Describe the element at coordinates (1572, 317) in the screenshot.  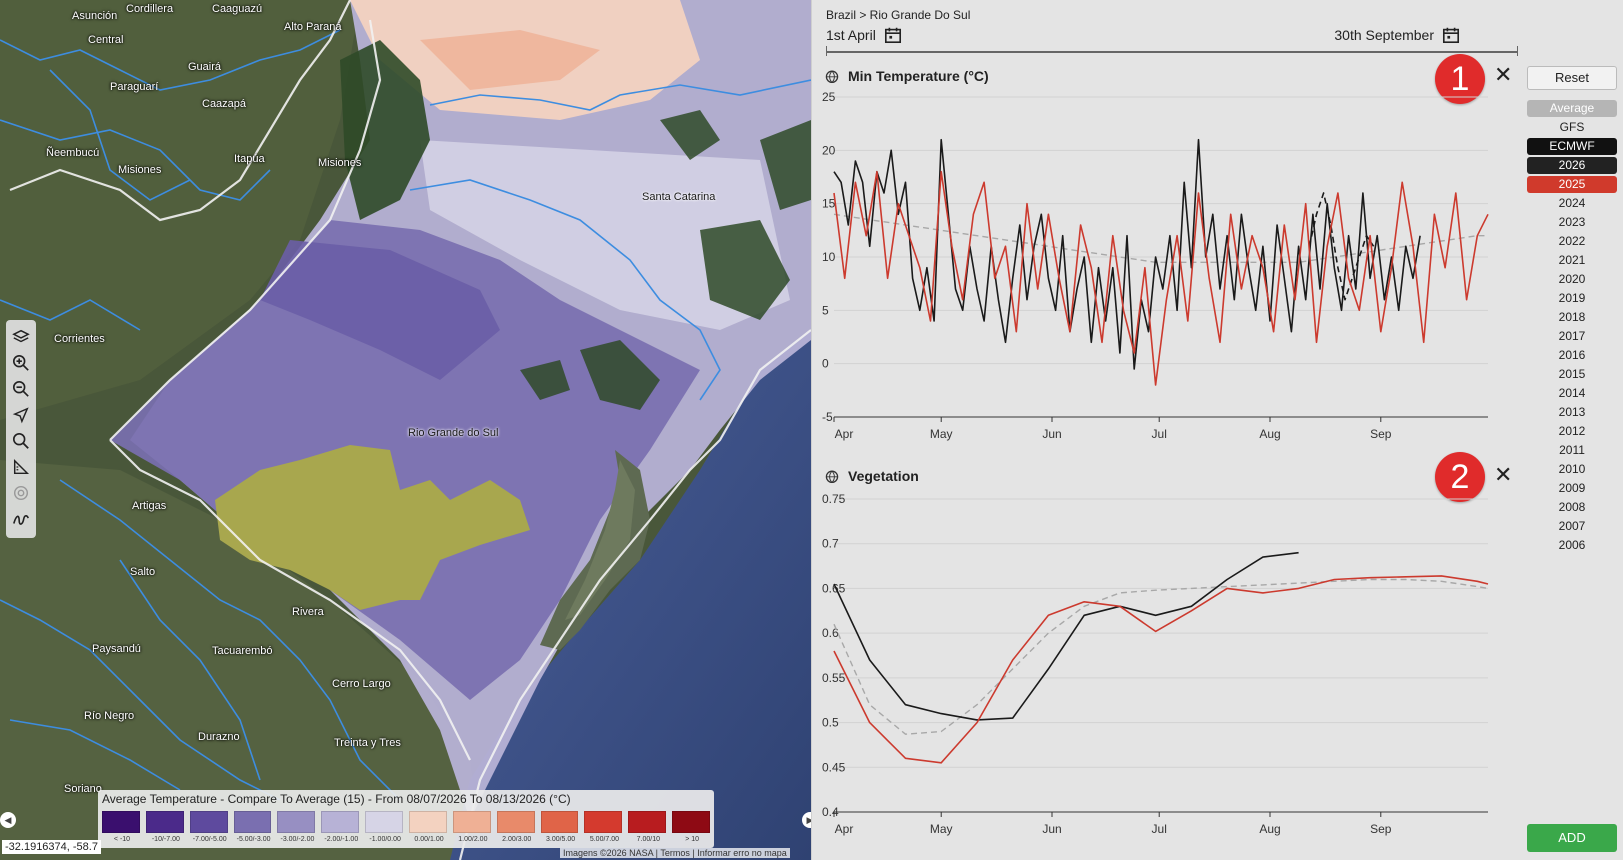
I see `series-item: 2018` at that location.